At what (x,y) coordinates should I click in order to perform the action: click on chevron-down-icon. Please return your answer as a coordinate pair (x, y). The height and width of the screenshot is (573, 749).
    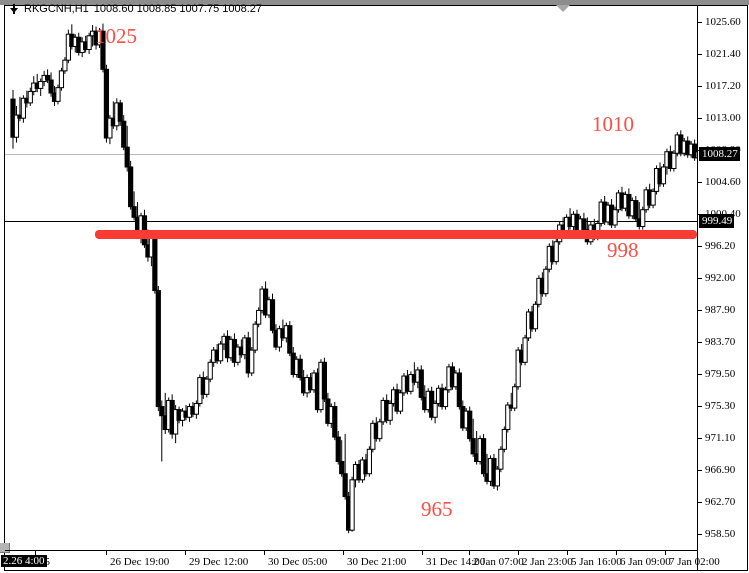
    Looking at the image, I should click on (563, 8).